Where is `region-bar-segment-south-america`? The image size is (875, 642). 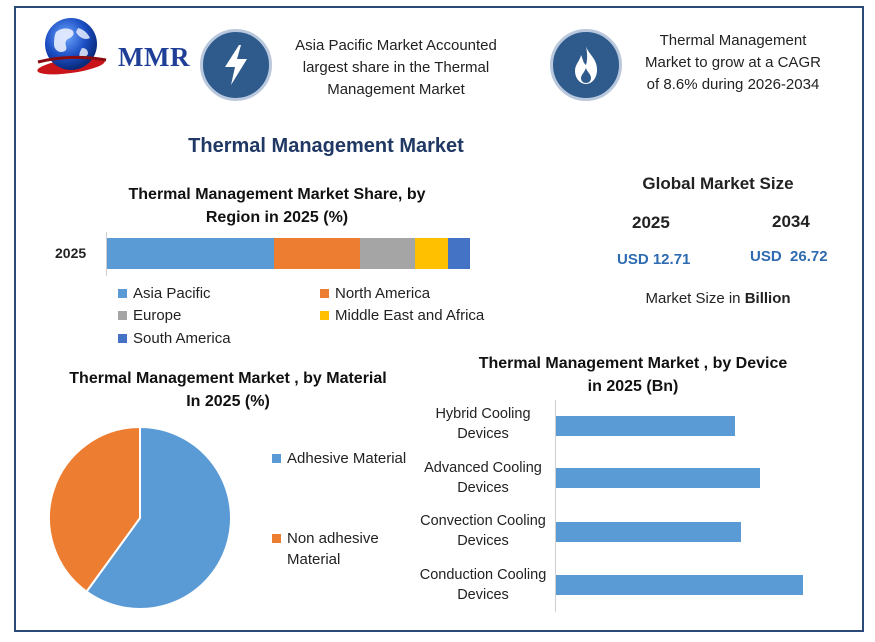
region-bar-segment-south-america is located at coordinates (459, 253).